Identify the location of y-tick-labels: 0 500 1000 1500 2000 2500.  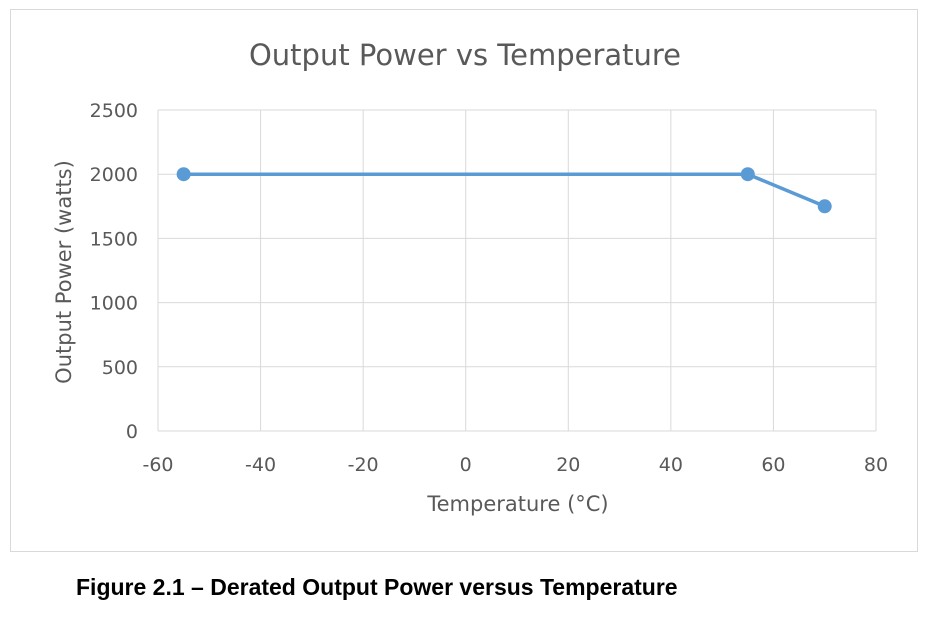
(114, 271).